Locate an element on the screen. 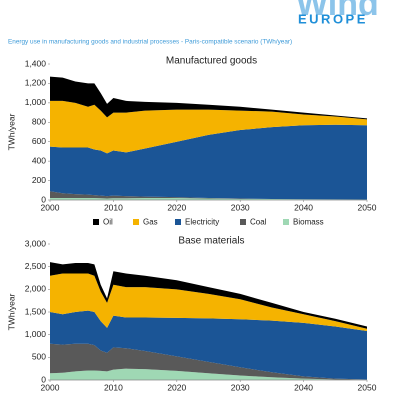  y-tick-label: 1,400 is located at coordinates (36, 63).